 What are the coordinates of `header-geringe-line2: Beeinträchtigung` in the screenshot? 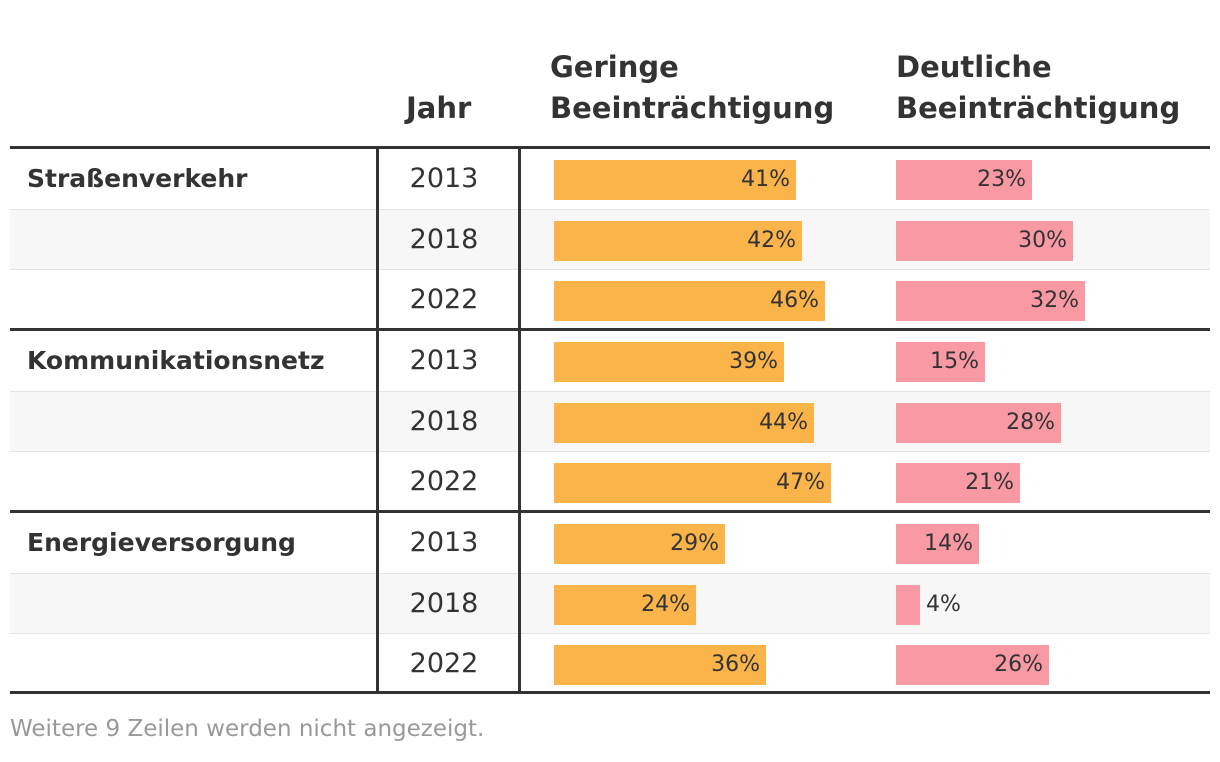 It's located at (692, 108).